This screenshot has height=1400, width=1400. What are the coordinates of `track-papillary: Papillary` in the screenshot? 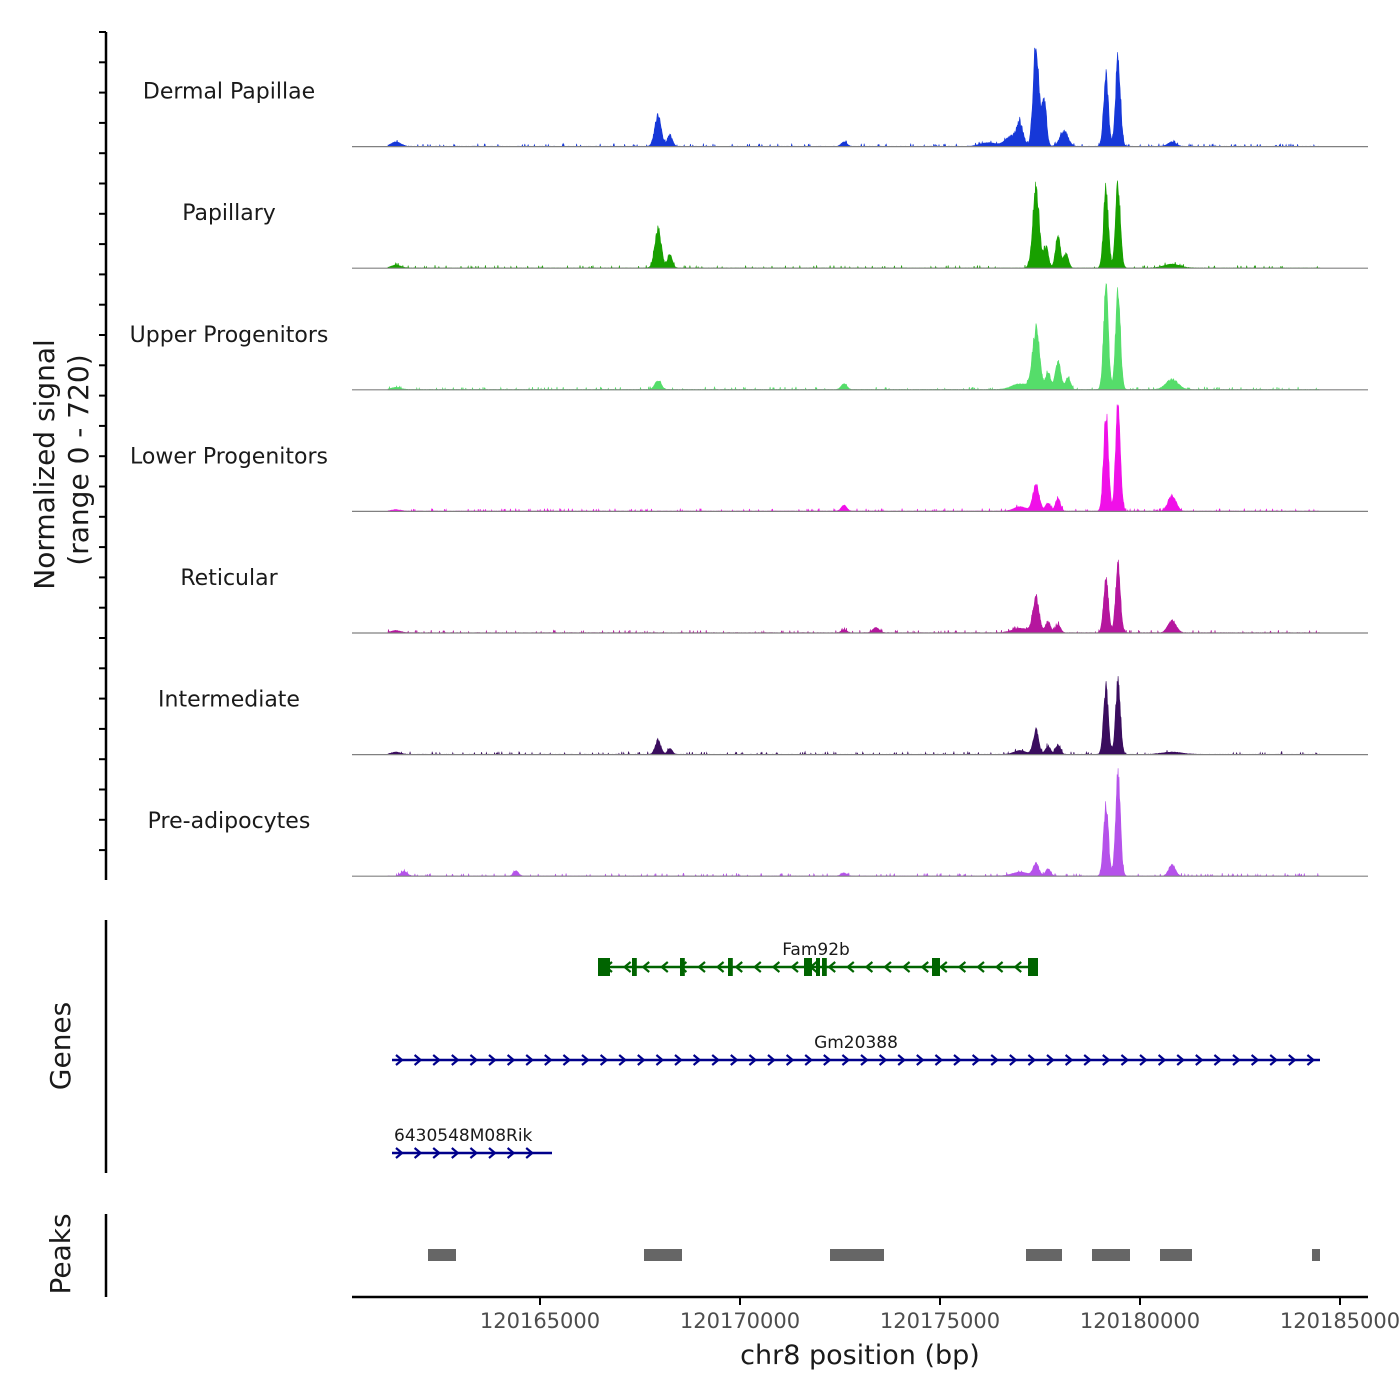 It's located at (775, 225).